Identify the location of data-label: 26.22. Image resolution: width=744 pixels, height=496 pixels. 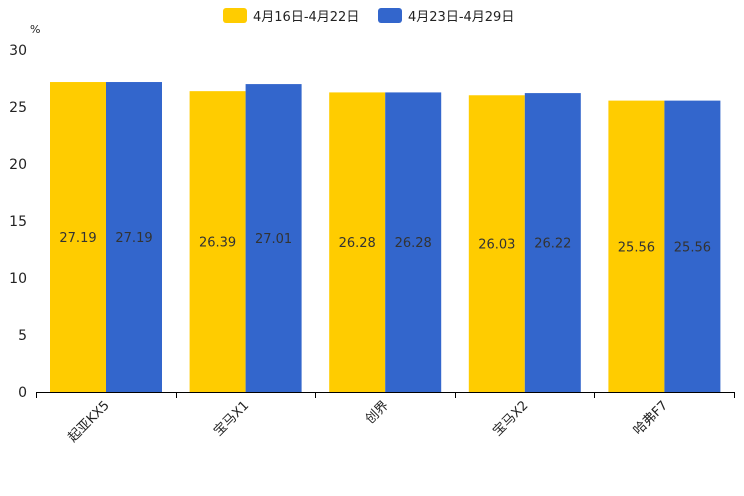
(552, 244).